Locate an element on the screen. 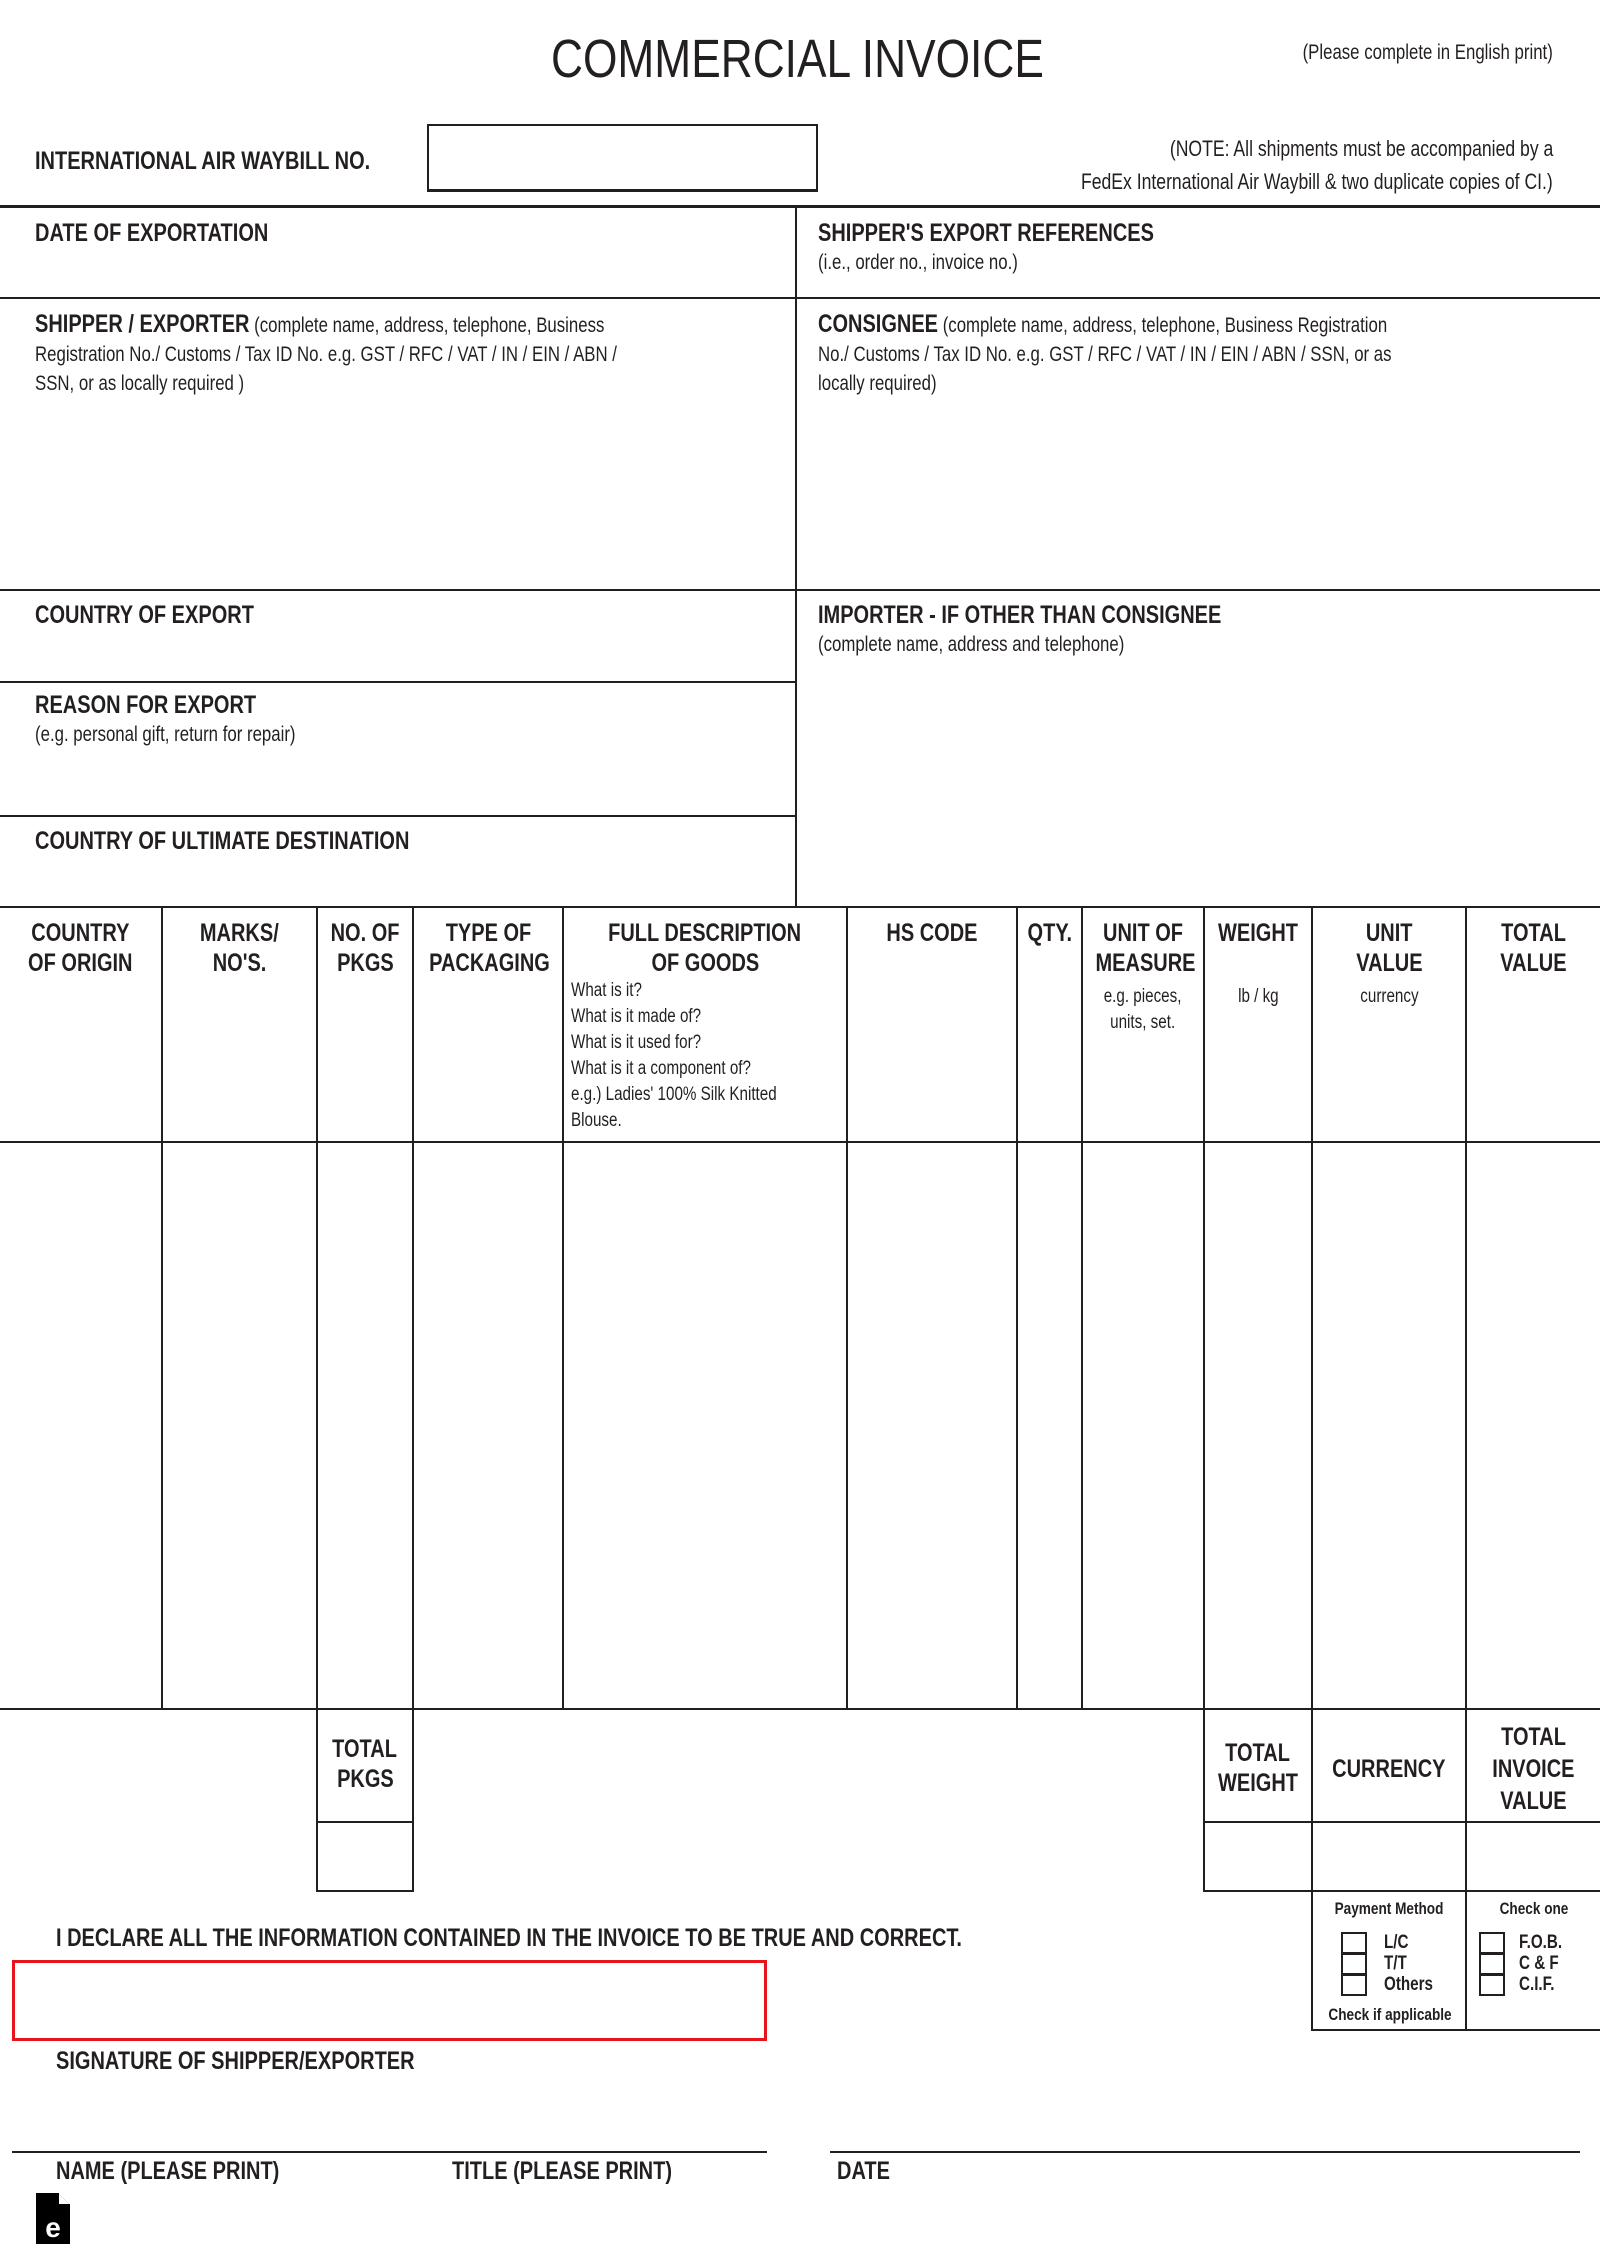  column-header-unit-of-measure: UNIT OF MEASURE e.g. pieces, units, set. is located at coordinates (1145, 976).